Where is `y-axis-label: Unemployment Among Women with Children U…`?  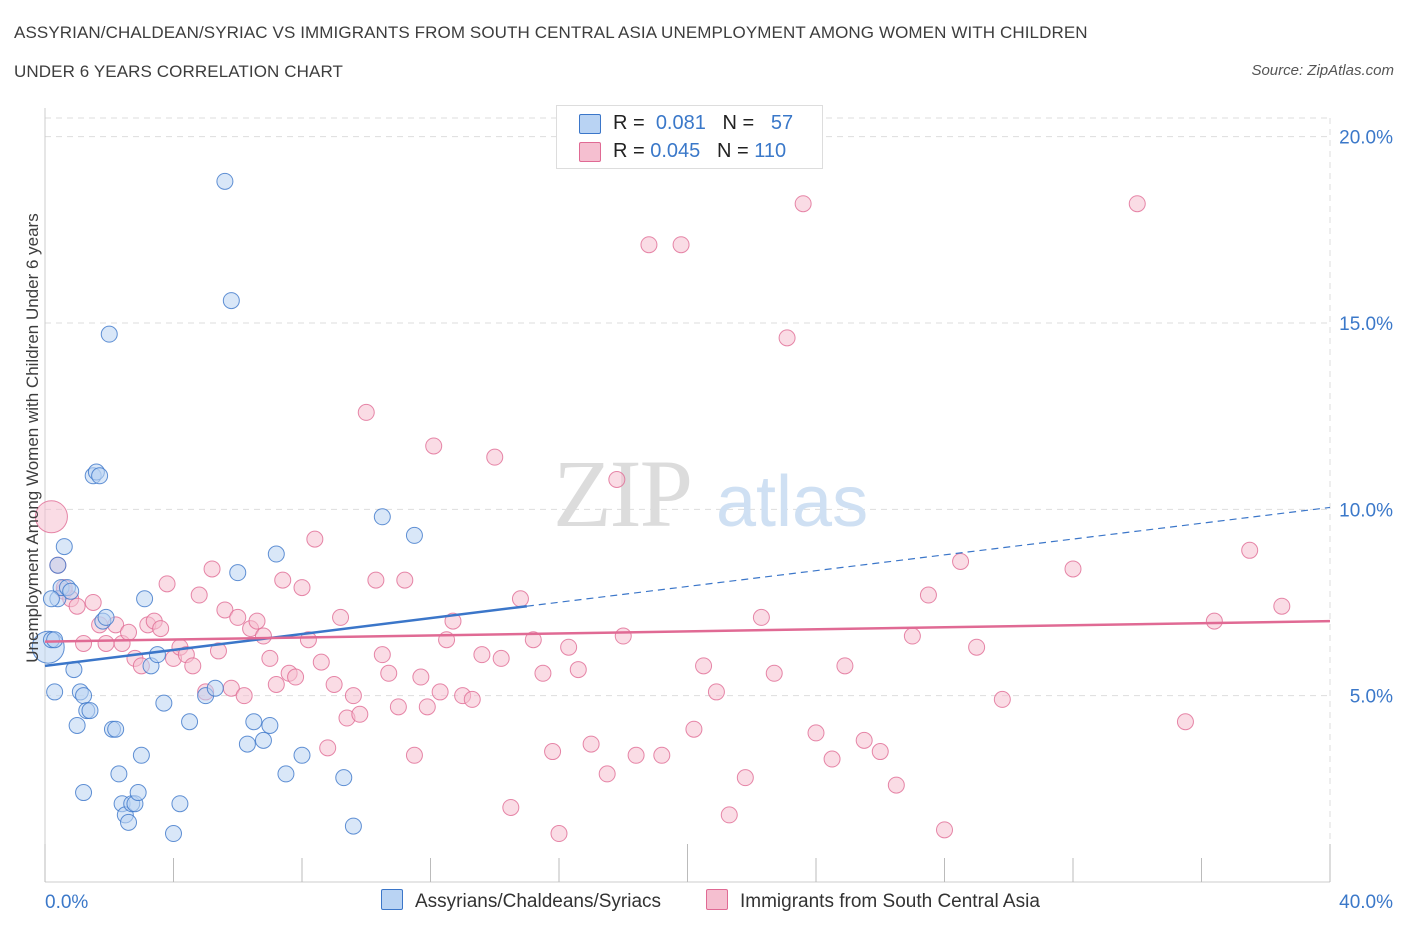
y-axis-label: Unemployment Among Women with Children U… is located at coordinates (32, 438).